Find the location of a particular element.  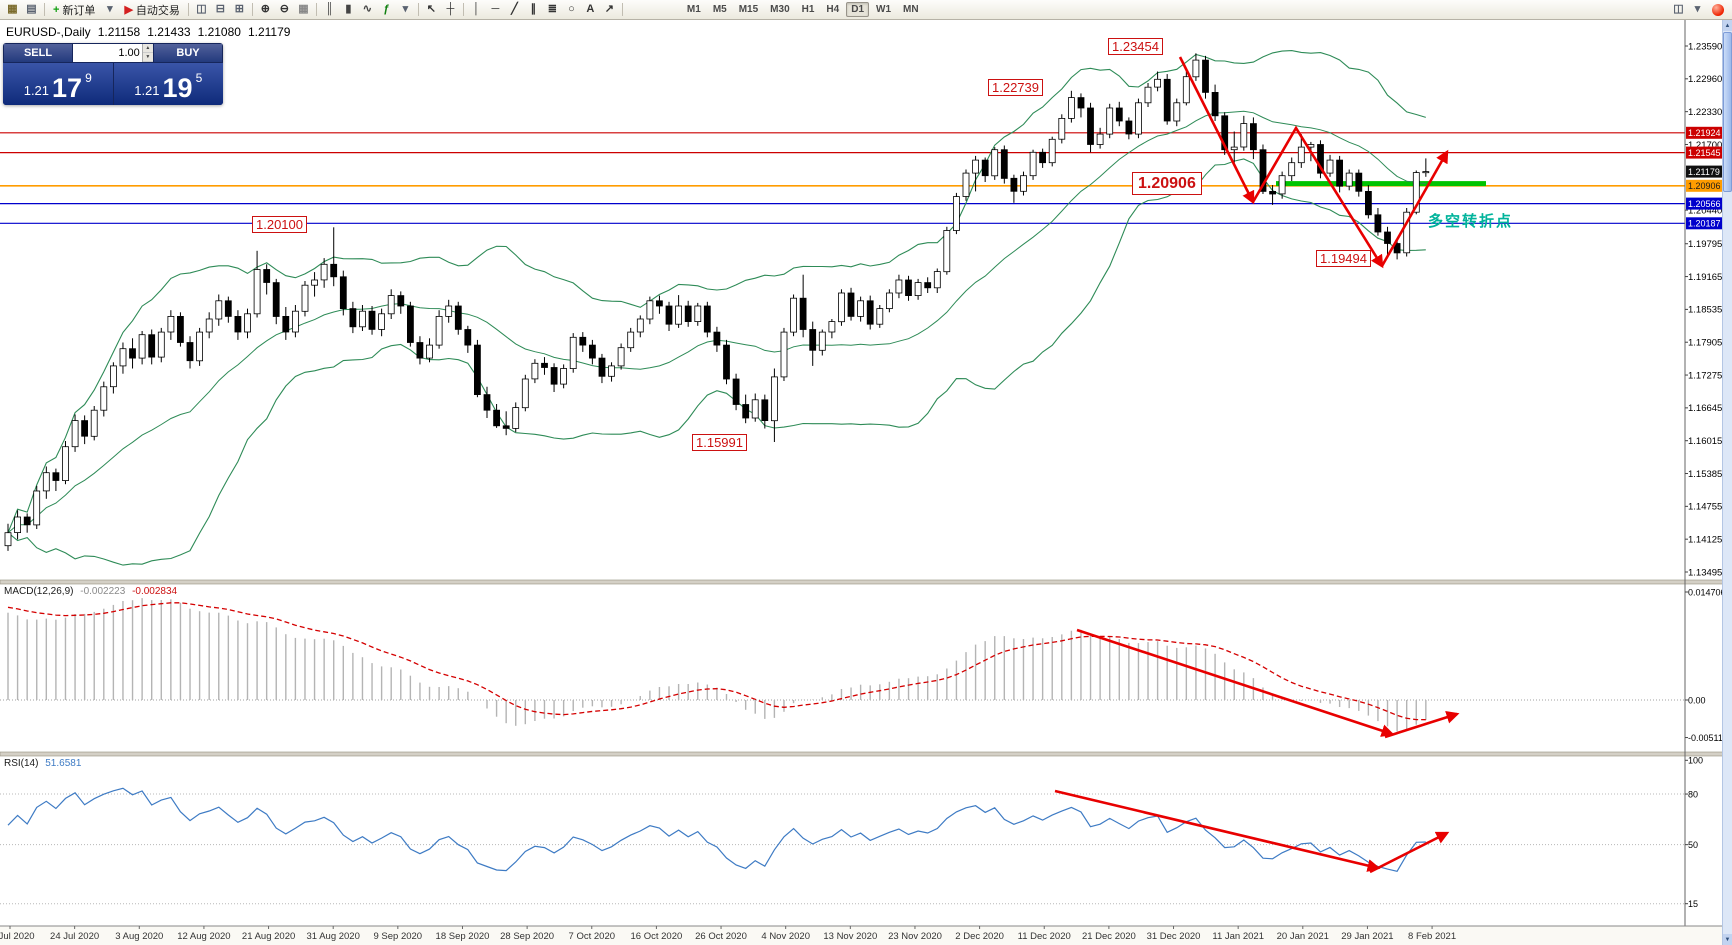

scroll-up-button: ▲ is located at coordinates (1727, 25).